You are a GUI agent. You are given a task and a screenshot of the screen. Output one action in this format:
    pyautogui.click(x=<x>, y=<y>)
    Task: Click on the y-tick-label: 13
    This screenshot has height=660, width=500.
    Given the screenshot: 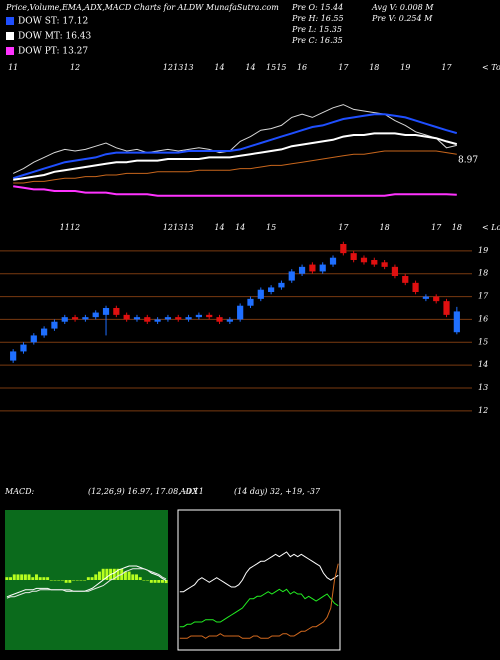 What is the action you would take?
    pyautogui.click(x=483, y=387)
    